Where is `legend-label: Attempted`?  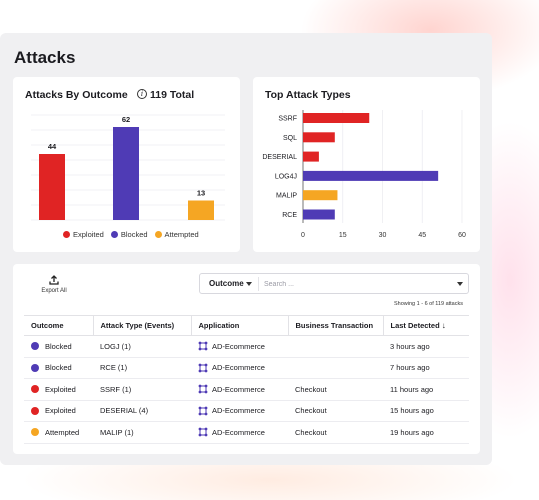
legend-label: Attempted is located at coordinates (181, 234).